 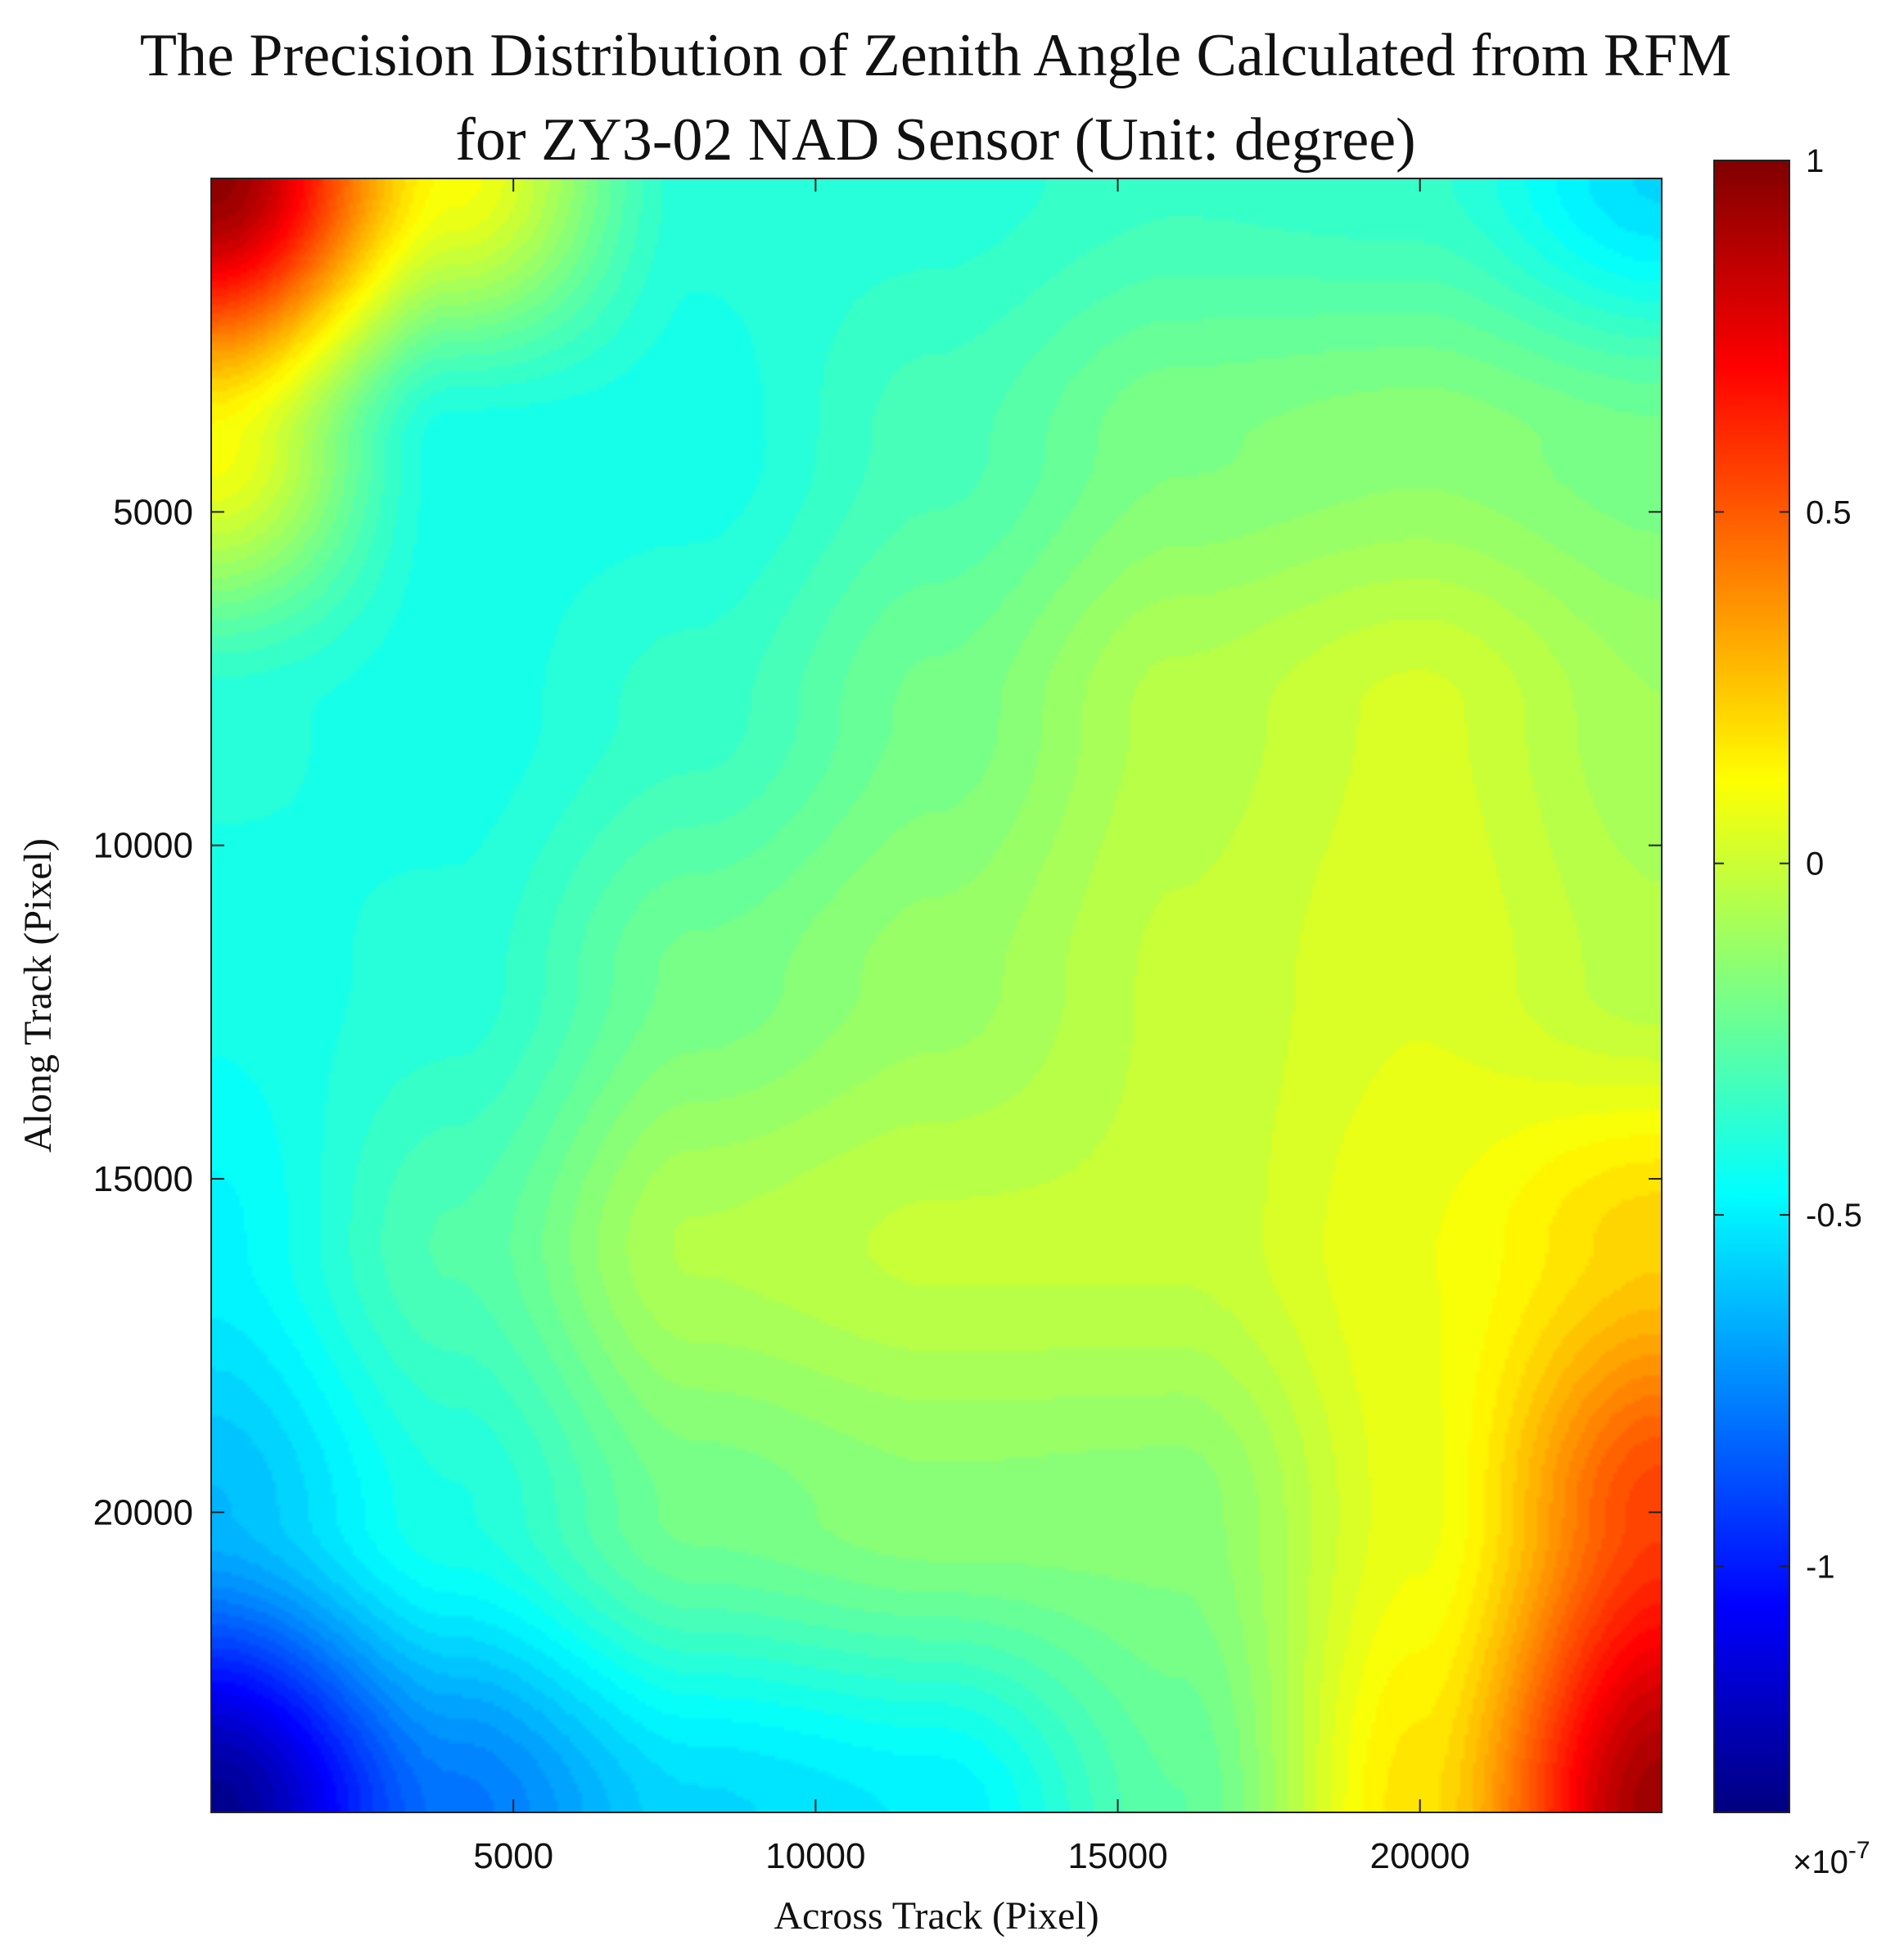 What do you see at coordinates (1820, 1862) in the screenshot?
I see `colorbar-exponent-base: ×10` at bounding box center [1820, 1862].